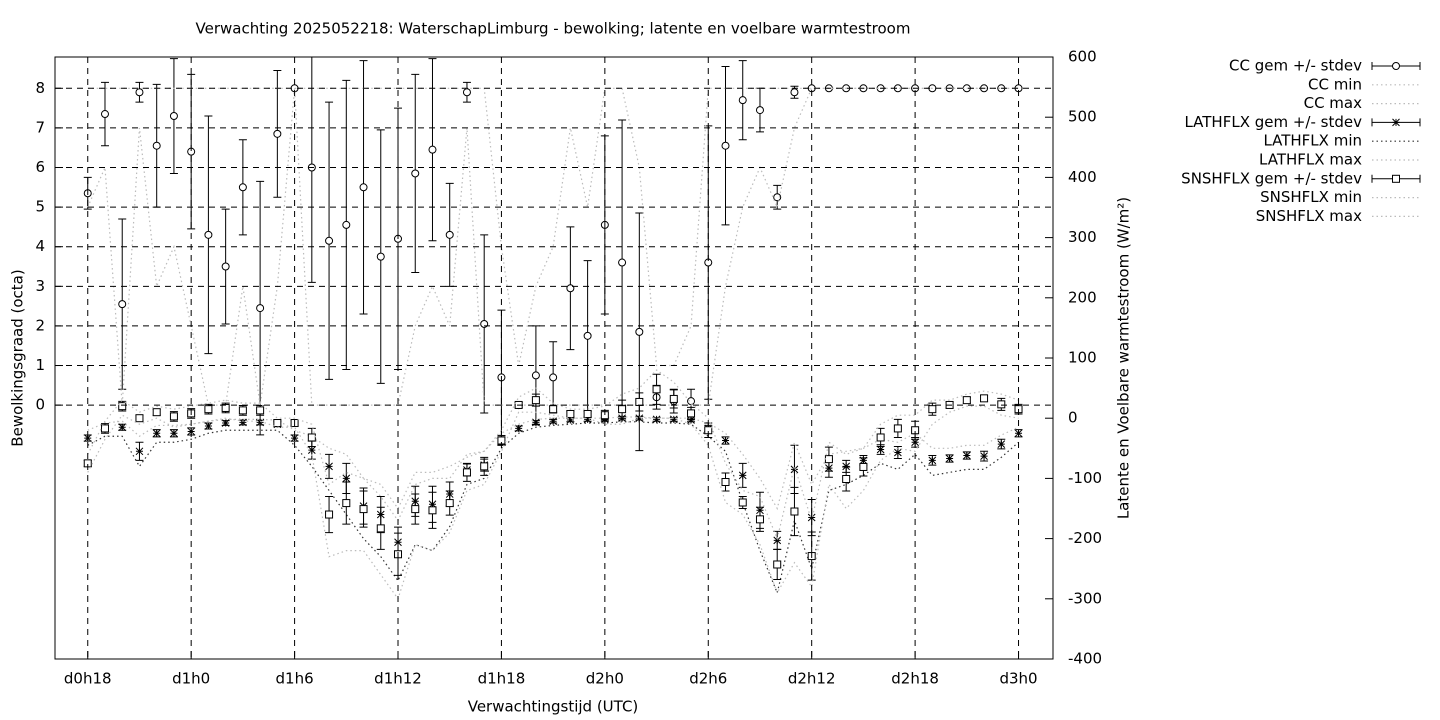  I want to click on legend-label: CC gem +/- stdev, so click(1295, 66).